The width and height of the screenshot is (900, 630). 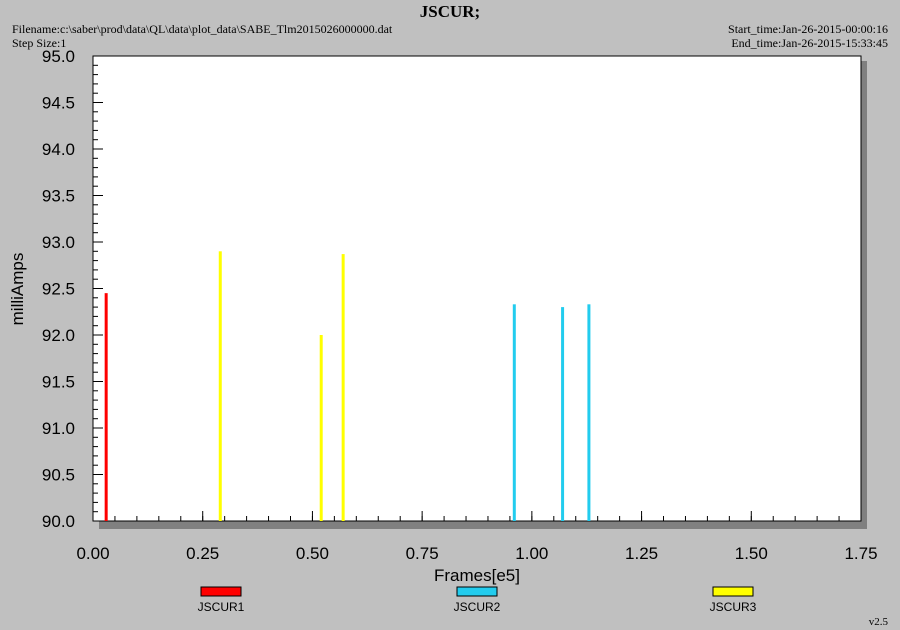 I want to click on y-tick-label: 93.0, so click(x=58, y=242).